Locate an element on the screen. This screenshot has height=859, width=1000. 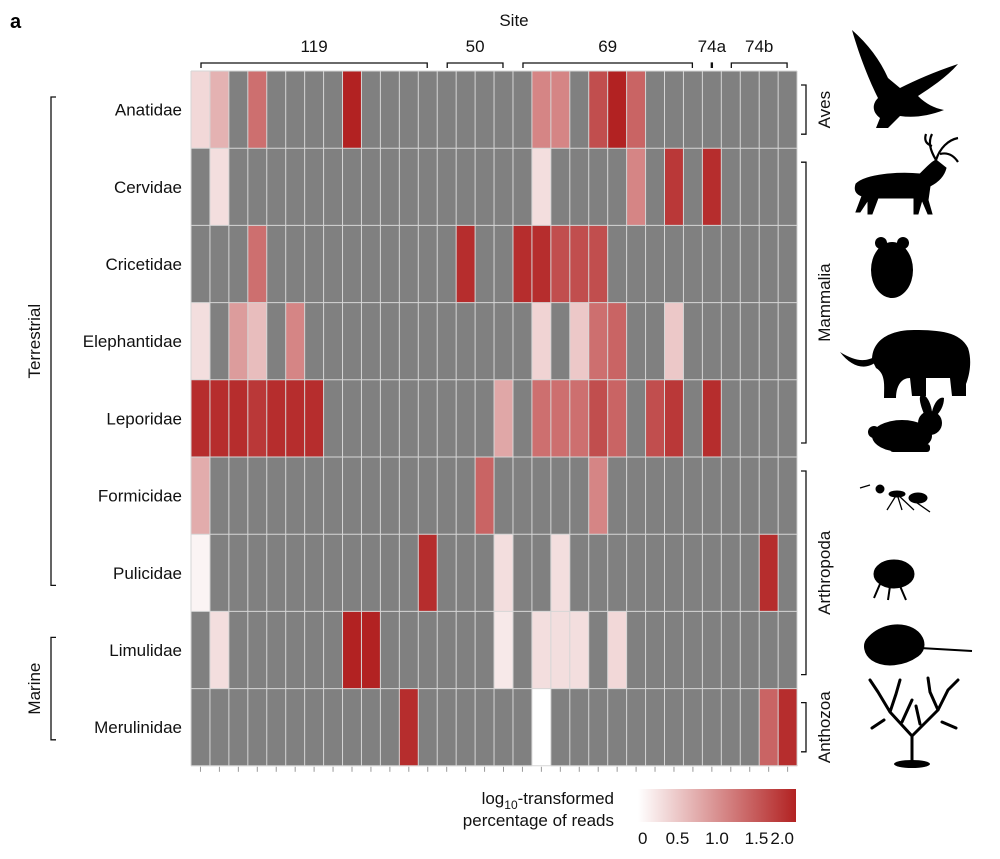
colorbar-tick-label: 2.0 is located at coordinates (782, 838).